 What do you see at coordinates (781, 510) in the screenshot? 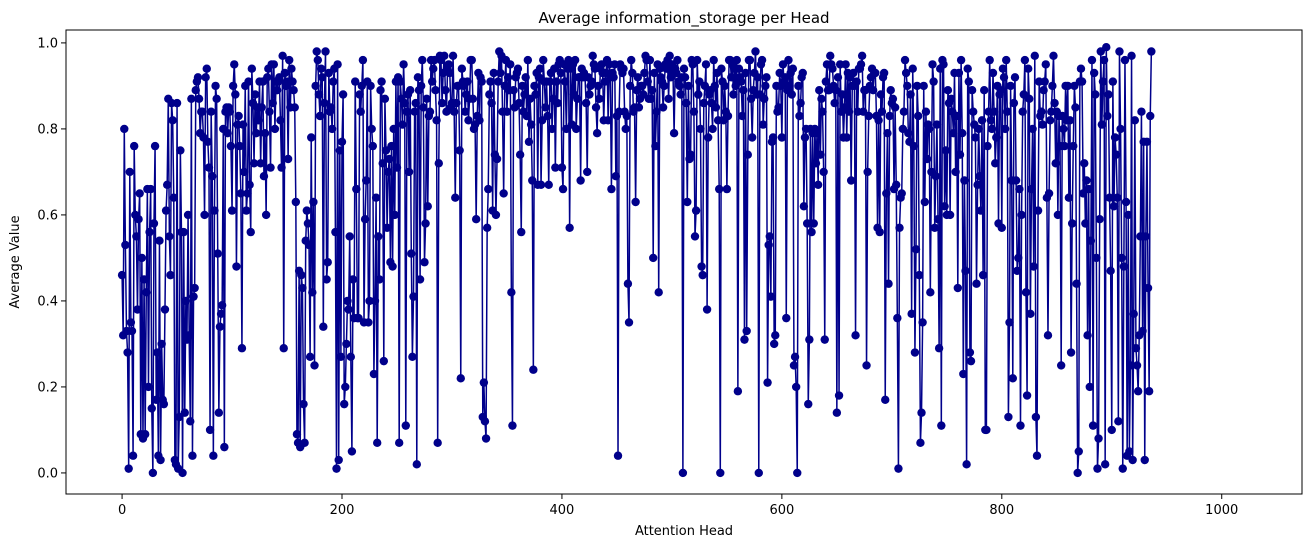
I see `x-tick-label: 600` at bounding box center [781, 510].